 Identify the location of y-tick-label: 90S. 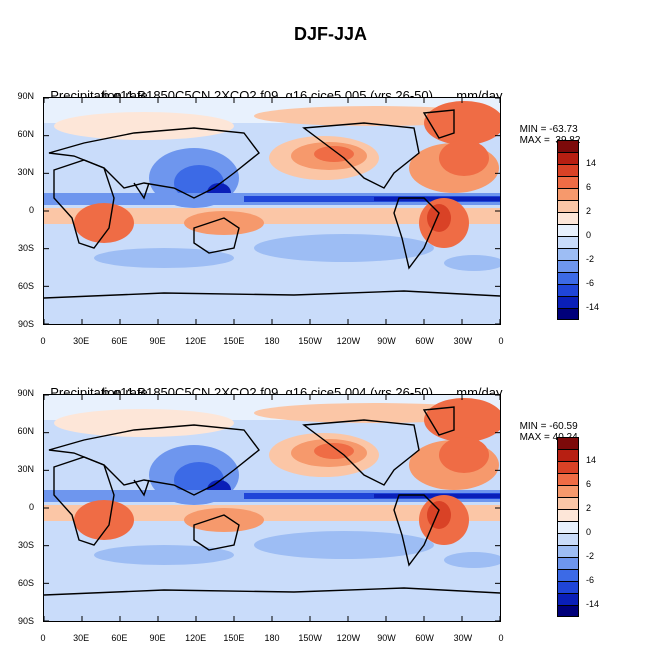
(25, 324).